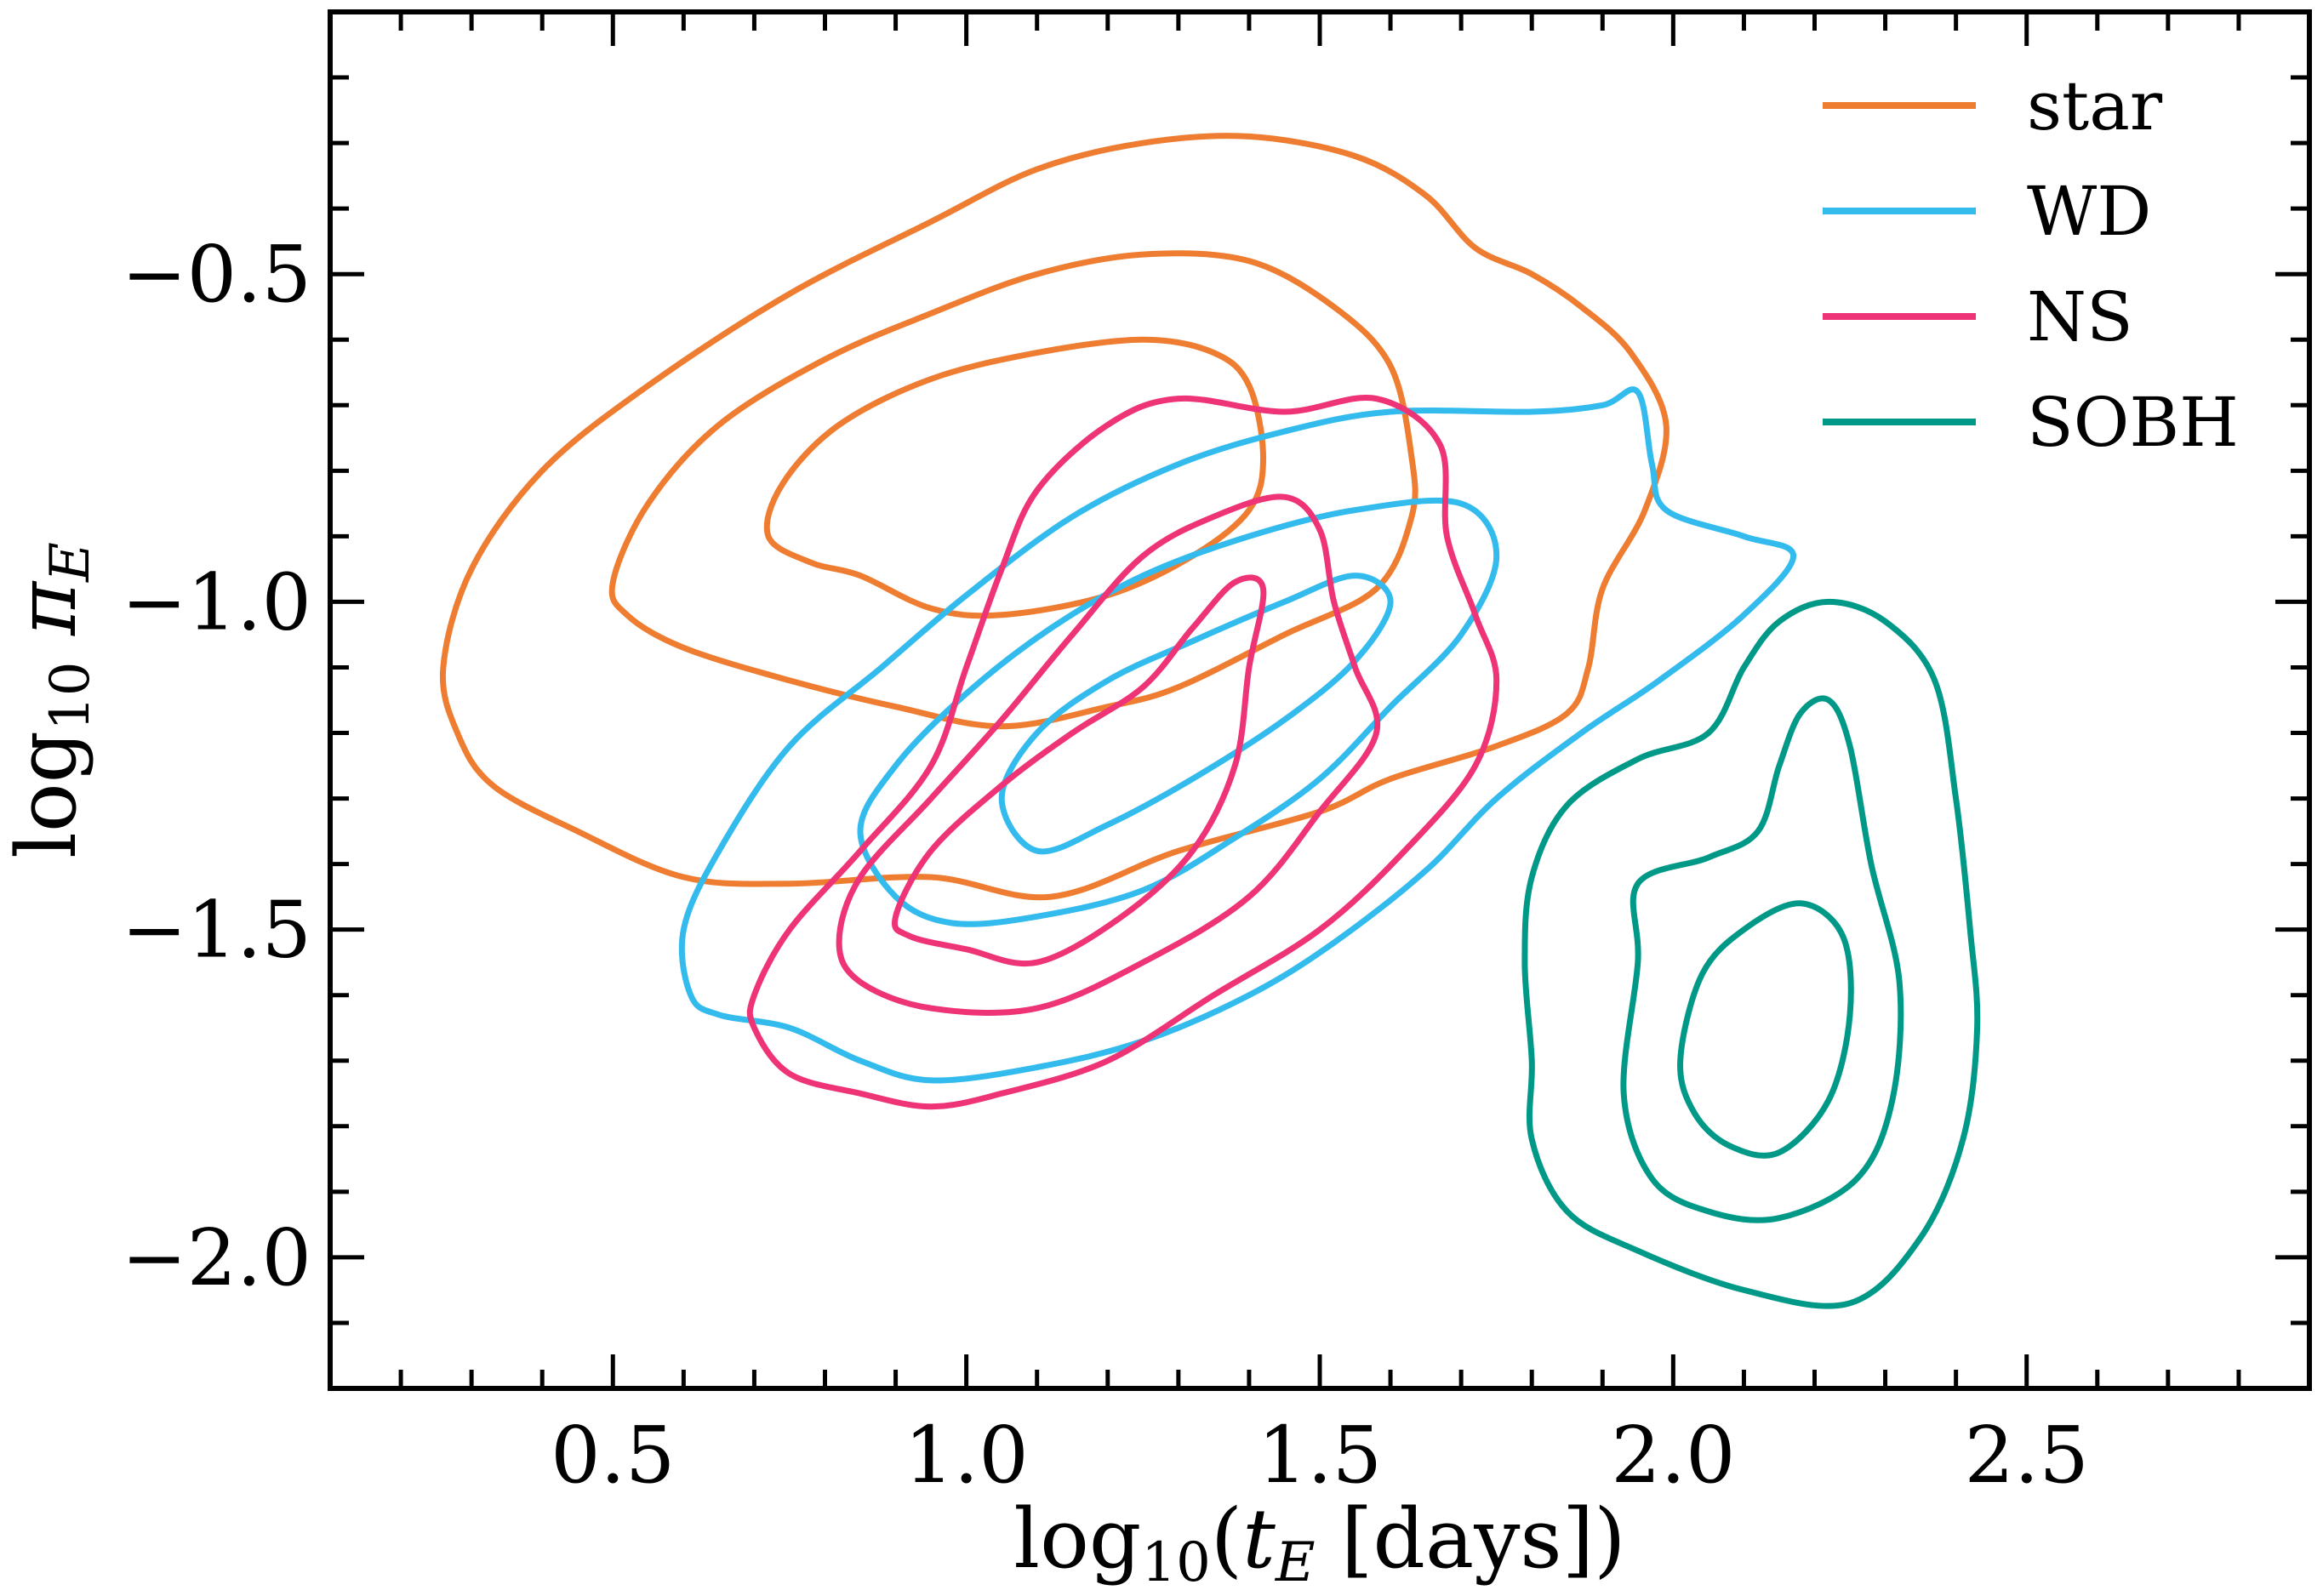  Describe the element at coordinates (2133, 423) in the screenshot. I see `legend-label-sobh: SOBH` at that location.